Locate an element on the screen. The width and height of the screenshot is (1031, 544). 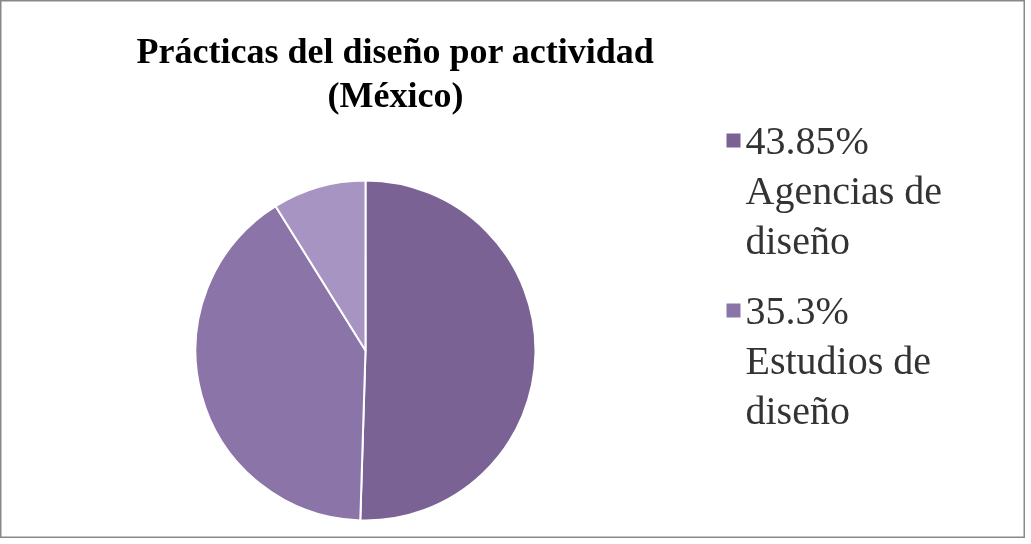
legend-label: Agencias de diseño is located at coordinates (844, 215).